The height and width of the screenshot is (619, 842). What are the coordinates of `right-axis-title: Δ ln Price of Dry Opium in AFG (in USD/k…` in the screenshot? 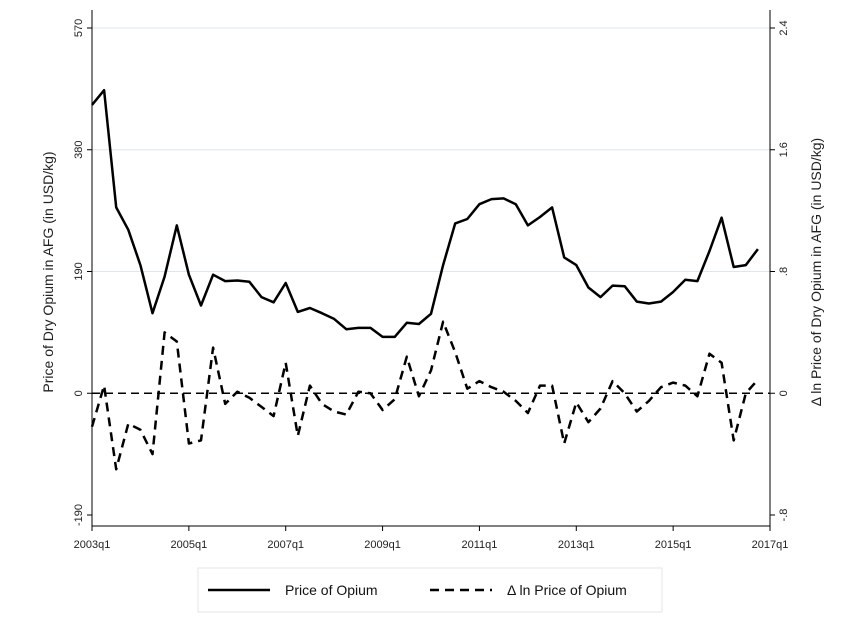 It's located at (816, 272).